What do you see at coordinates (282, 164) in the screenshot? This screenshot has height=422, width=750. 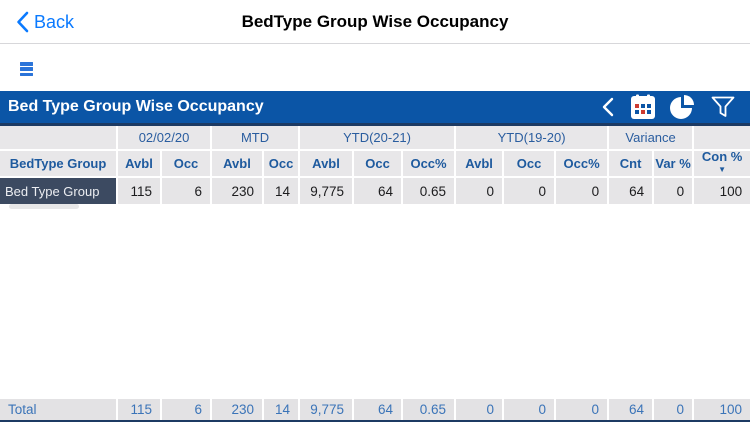 I see `col-header-occ-2: Occ` at bounding box center [282, 164].